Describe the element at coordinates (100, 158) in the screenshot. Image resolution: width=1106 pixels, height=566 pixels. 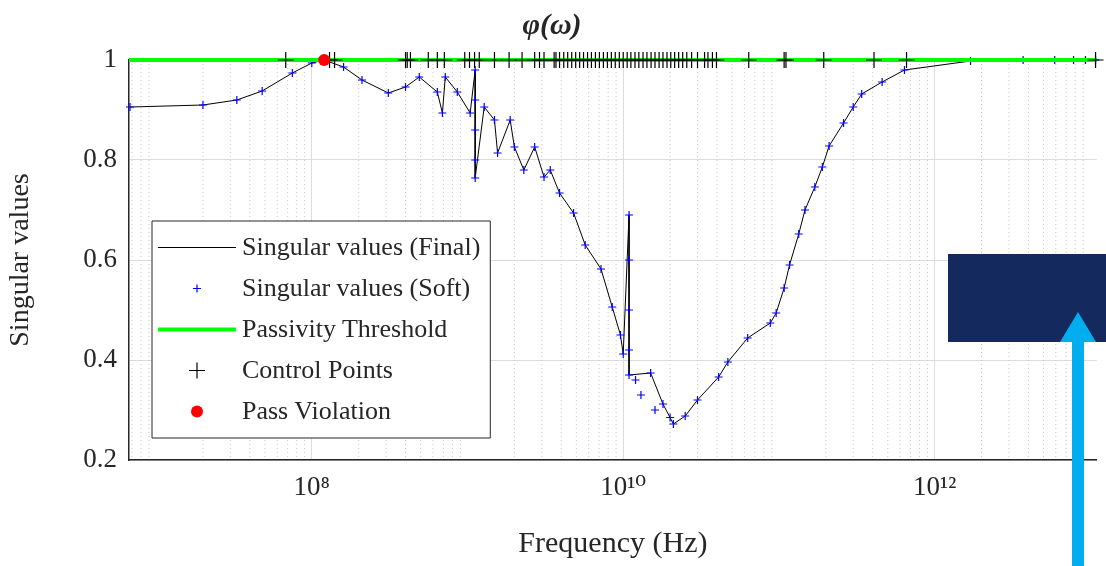
I see `y-tick-label: 0.8` at that location.